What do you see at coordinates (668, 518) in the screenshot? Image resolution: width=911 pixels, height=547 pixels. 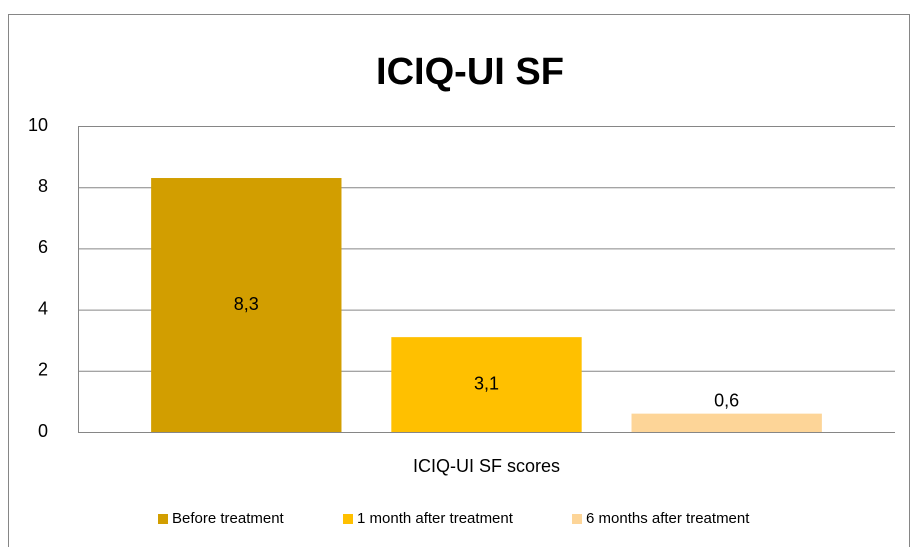 I see `legend-label: 6 months after treatment` at bounding box center [668, 518].